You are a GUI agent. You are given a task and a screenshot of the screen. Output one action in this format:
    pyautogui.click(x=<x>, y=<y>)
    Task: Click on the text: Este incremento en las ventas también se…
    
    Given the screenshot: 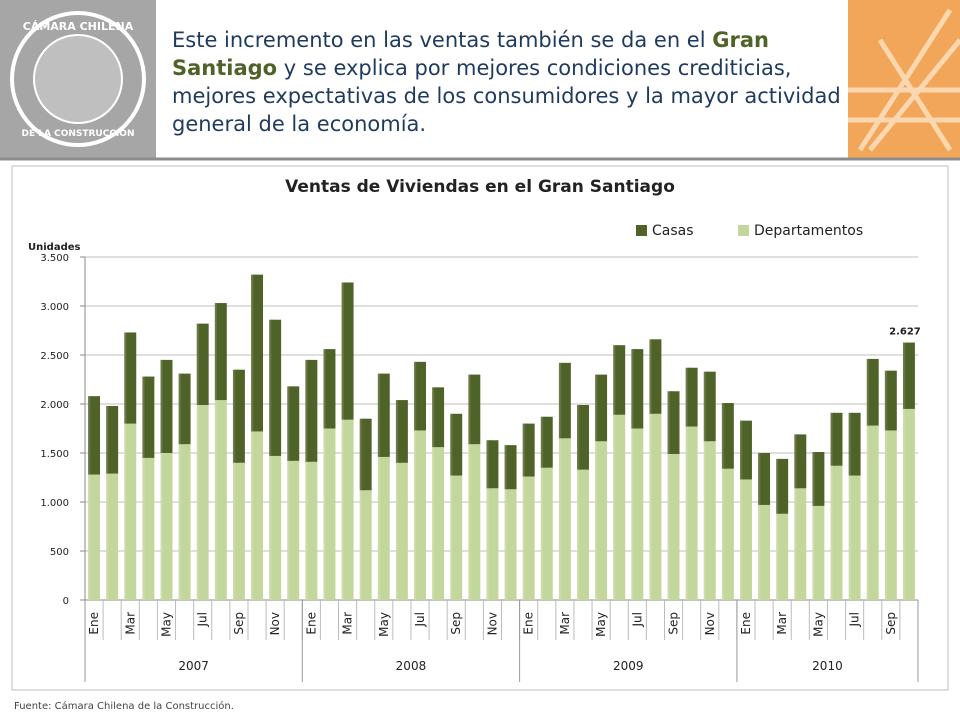 What is the action you would take?
    pyautogui.click(x=442, y=40)
    